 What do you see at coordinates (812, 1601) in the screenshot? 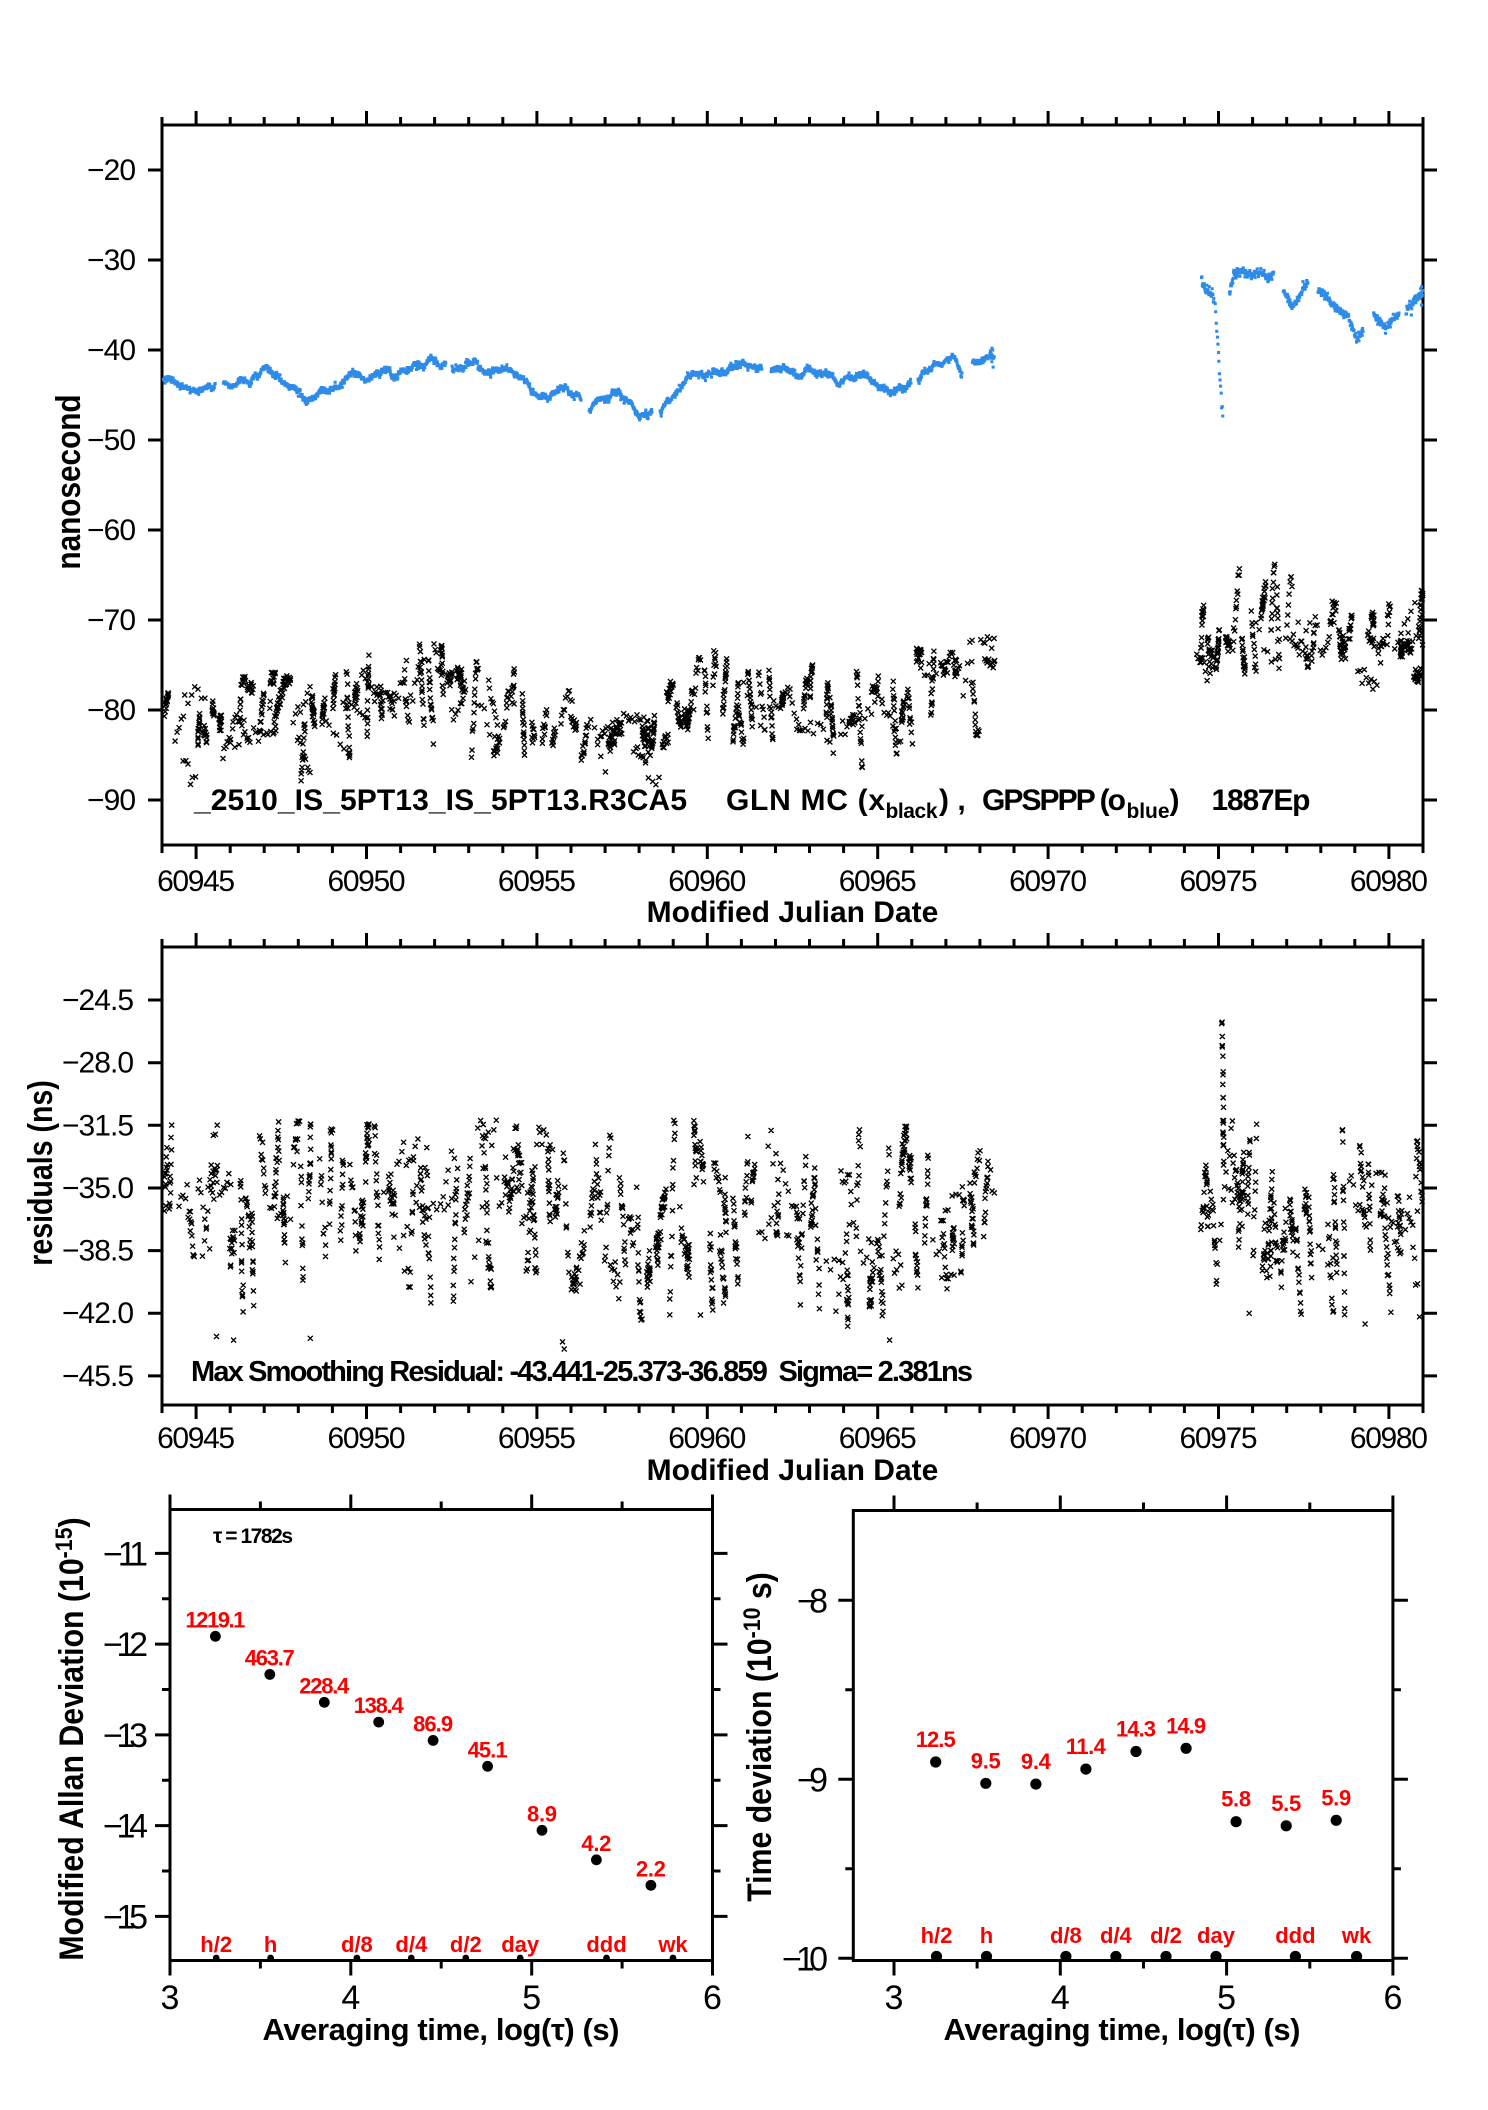
I see `svg-text: −8` at bounding box center [812, 1601].